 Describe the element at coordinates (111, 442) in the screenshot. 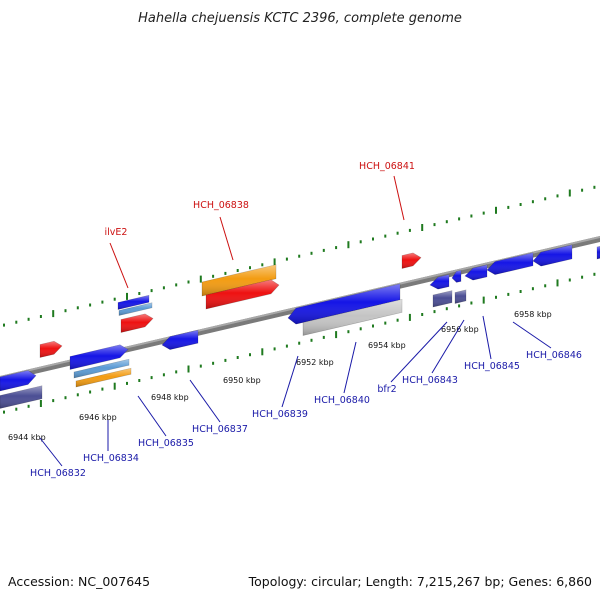

I see `gene-callout: HCH_06834` at that location.